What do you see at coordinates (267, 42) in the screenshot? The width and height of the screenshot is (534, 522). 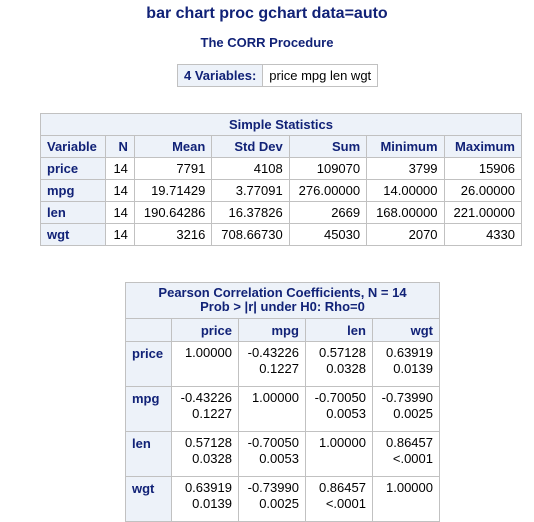 I see `procedure-title: The CORR Procedure` at bounding box center [267, 42].